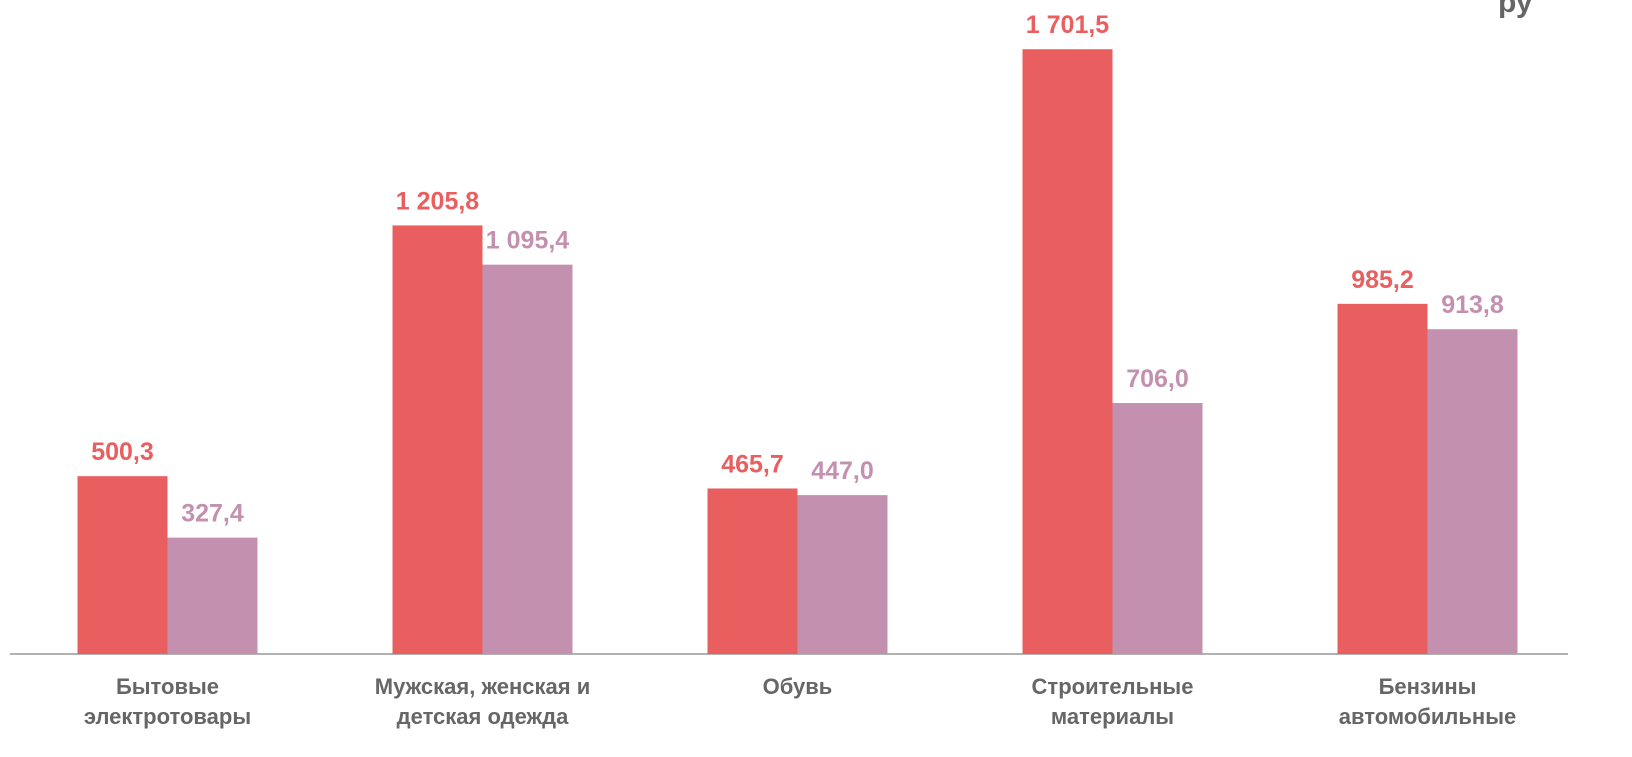  I want to click on value-label: 327,4, so click(212, 514).